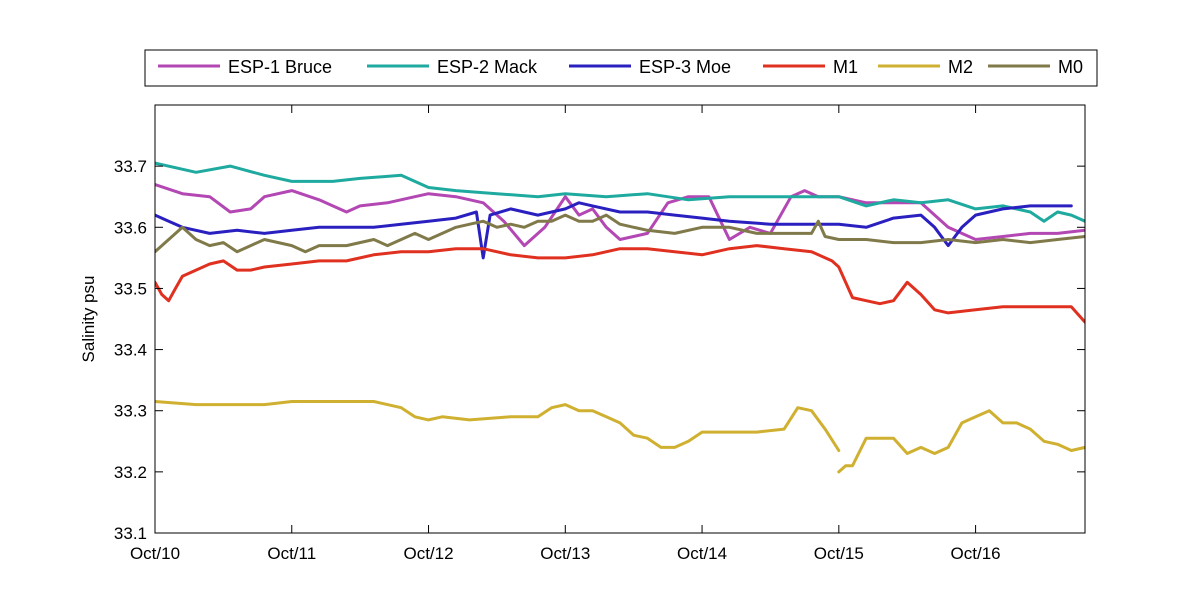 The height and width of the screenshot is (600, 1200). Describe the element at coordinates (291, 553) in the screenshot. I see `x-tick-label: Oct/11` at that location.